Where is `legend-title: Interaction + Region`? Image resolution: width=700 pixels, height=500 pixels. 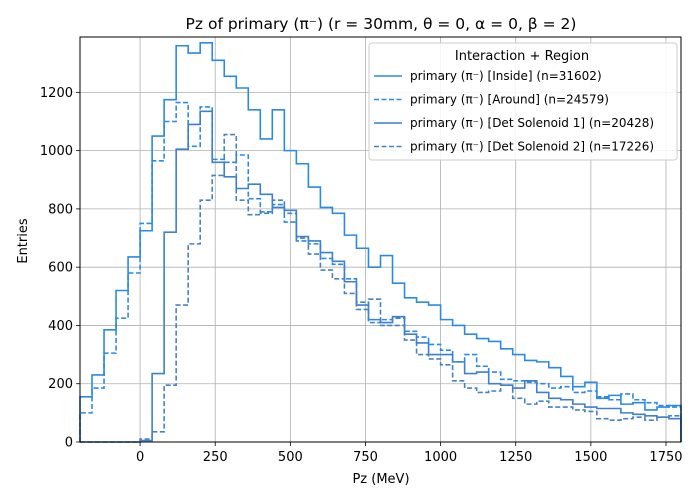
legend-title: Interaction + Region is located at coordinates (522, 56).